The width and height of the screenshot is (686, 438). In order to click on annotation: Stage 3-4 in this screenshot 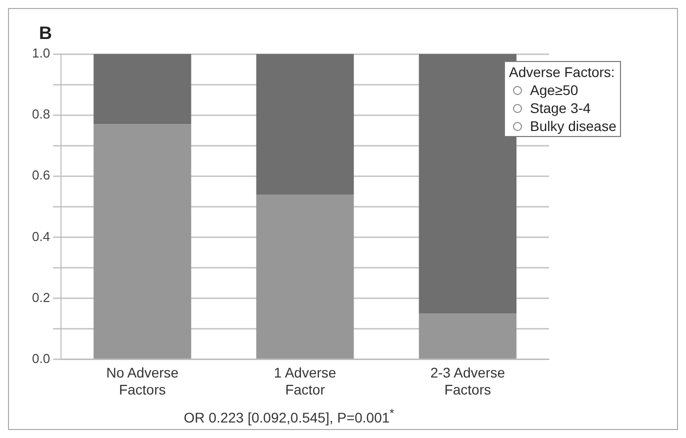, I will do `click(560, 108)`.